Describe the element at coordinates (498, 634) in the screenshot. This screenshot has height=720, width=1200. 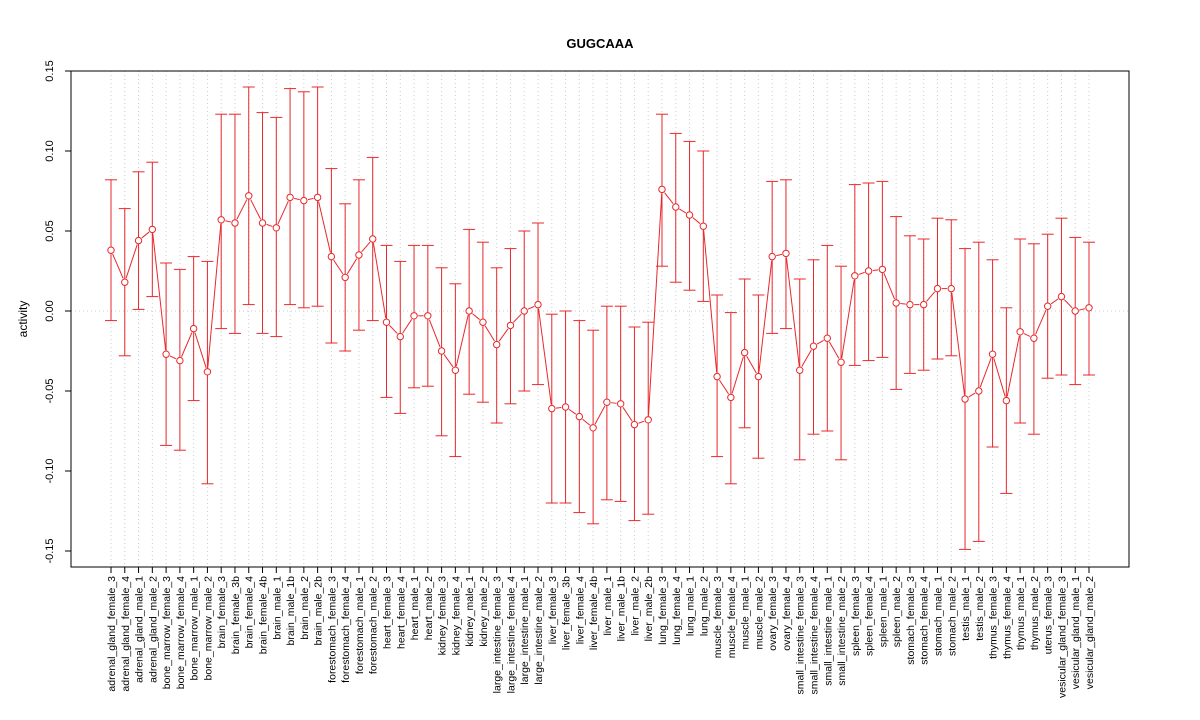
I see `x-tick-label: large_intestine_female_3` at that location.